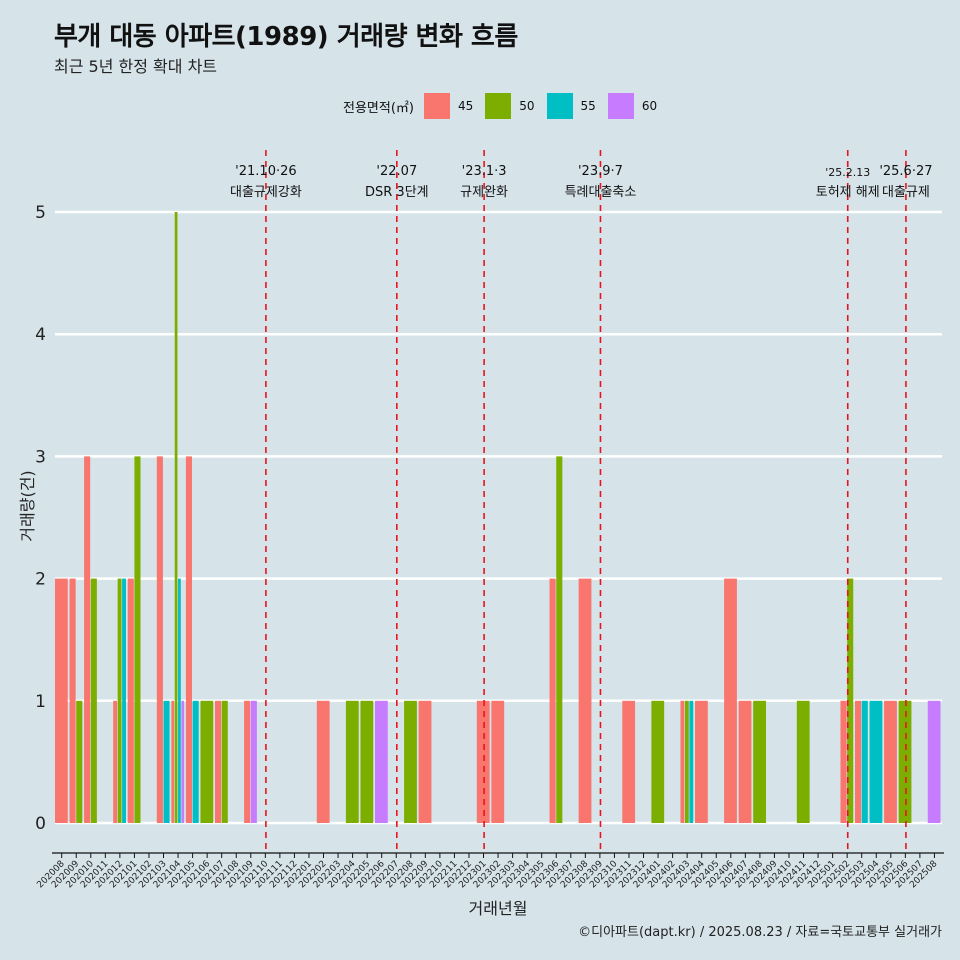 The height and width of the screenshot is (960, 960). I want to click on event-name-label: 특례대출축소, so click(601, 192).